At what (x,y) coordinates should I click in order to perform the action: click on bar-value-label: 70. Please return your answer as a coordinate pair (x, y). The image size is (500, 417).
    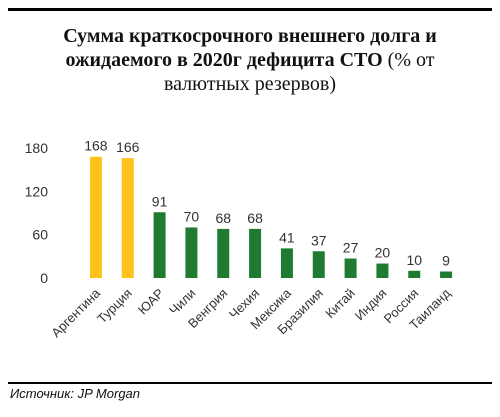
    Looking at the image, I should click on (192, 216).